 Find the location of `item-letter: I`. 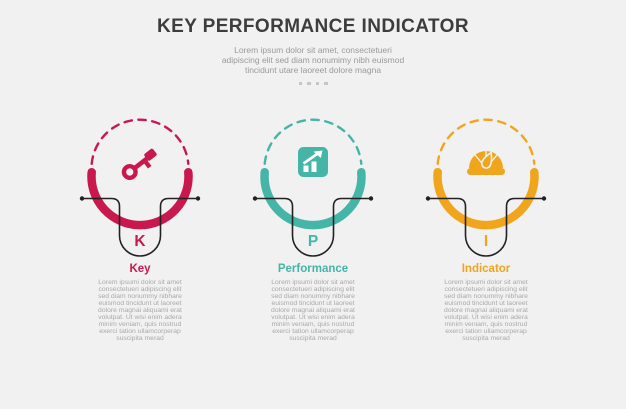

item-letter: I is located at coordinates (486, 241).